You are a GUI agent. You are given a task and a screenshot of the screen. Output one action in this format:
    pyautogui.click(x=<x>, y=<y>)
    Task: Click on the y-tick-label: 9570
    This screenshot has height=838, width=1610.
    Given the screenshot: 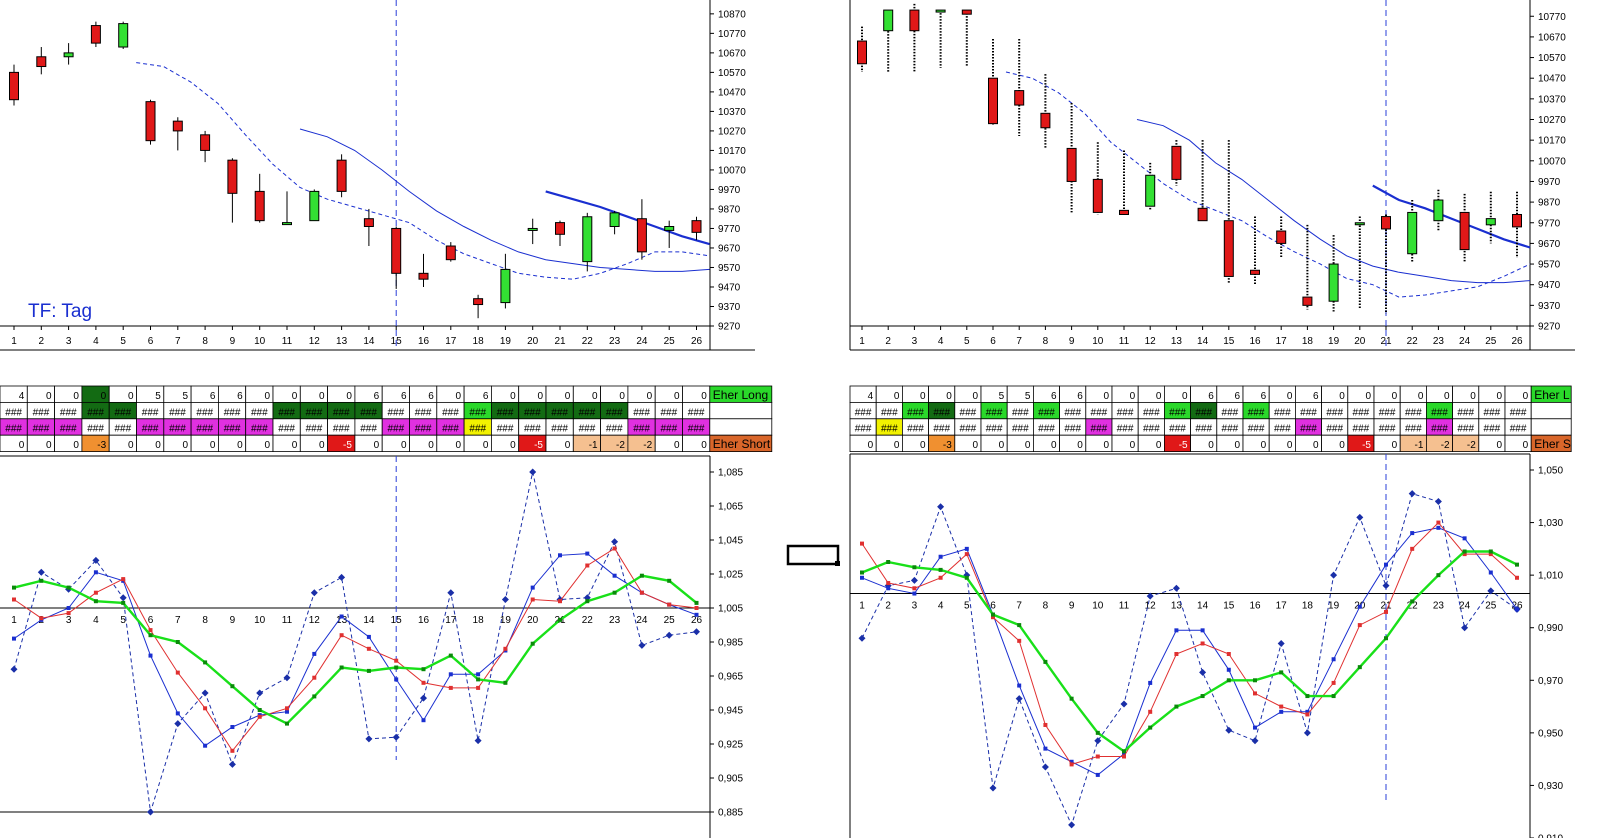 What is the action you would take?
    pyautogui.click(x=729, y=268)
    